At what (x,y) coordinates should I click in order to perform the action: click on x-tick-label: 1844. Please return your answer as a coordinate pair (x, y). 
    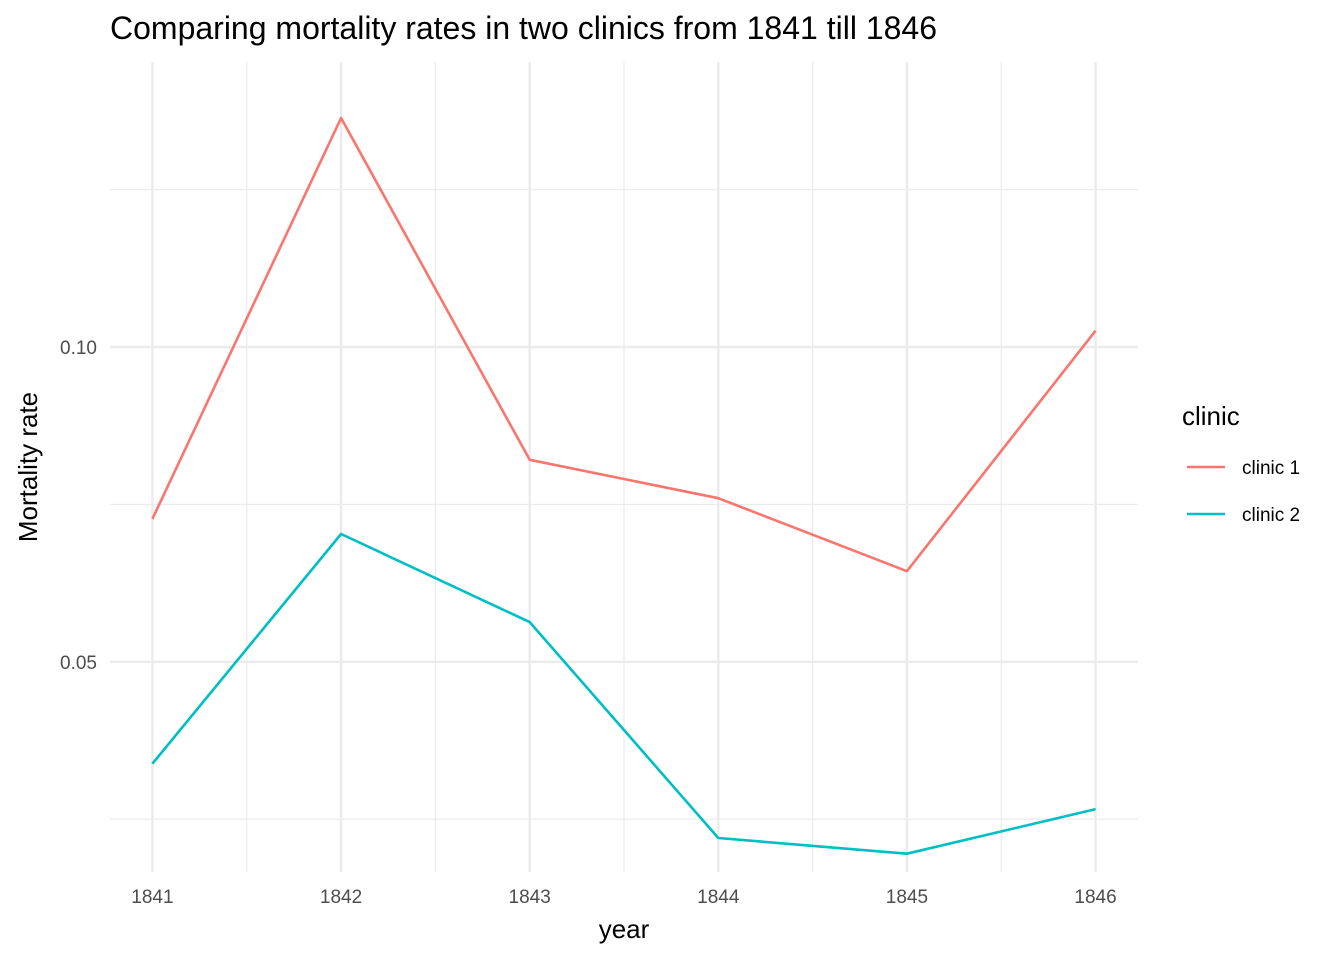
    Looking at the image, I should click on (718, 897).